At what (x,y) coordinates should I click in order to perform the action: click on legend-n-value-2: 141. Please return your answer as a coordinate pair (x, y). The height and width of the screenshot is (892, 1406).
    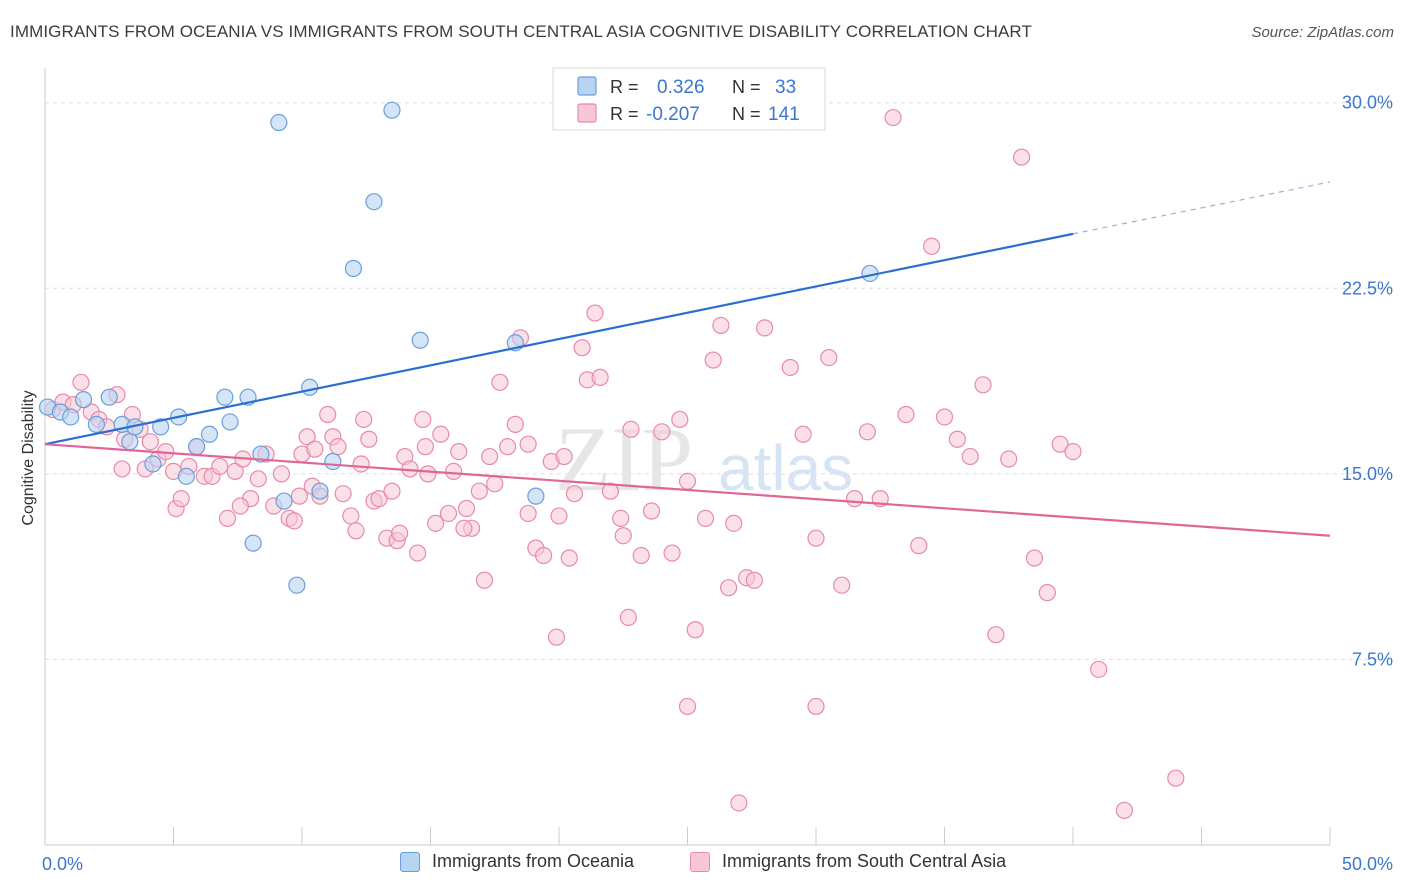
    Looking at the image, I should click on (784, 114).